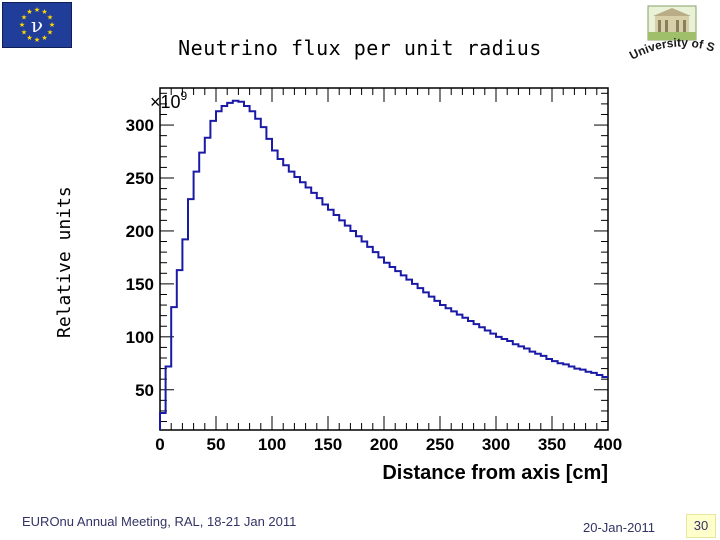  I want to click on x-tick-label: 50, so click(216, 444).